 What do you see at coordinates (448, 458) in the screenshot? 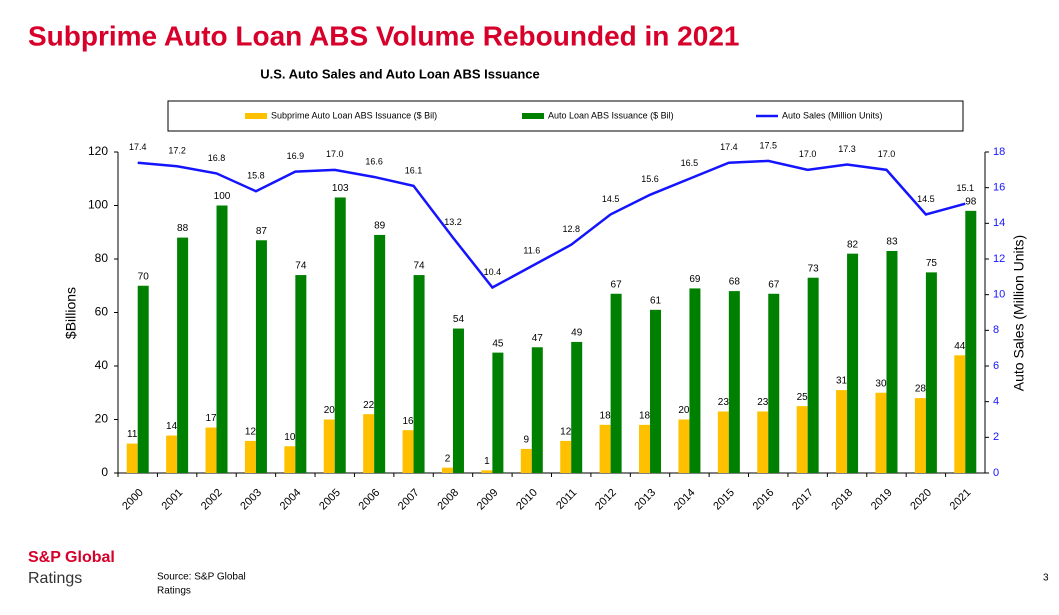
I see `bar-label: 2` at bounding box center [448, 458].